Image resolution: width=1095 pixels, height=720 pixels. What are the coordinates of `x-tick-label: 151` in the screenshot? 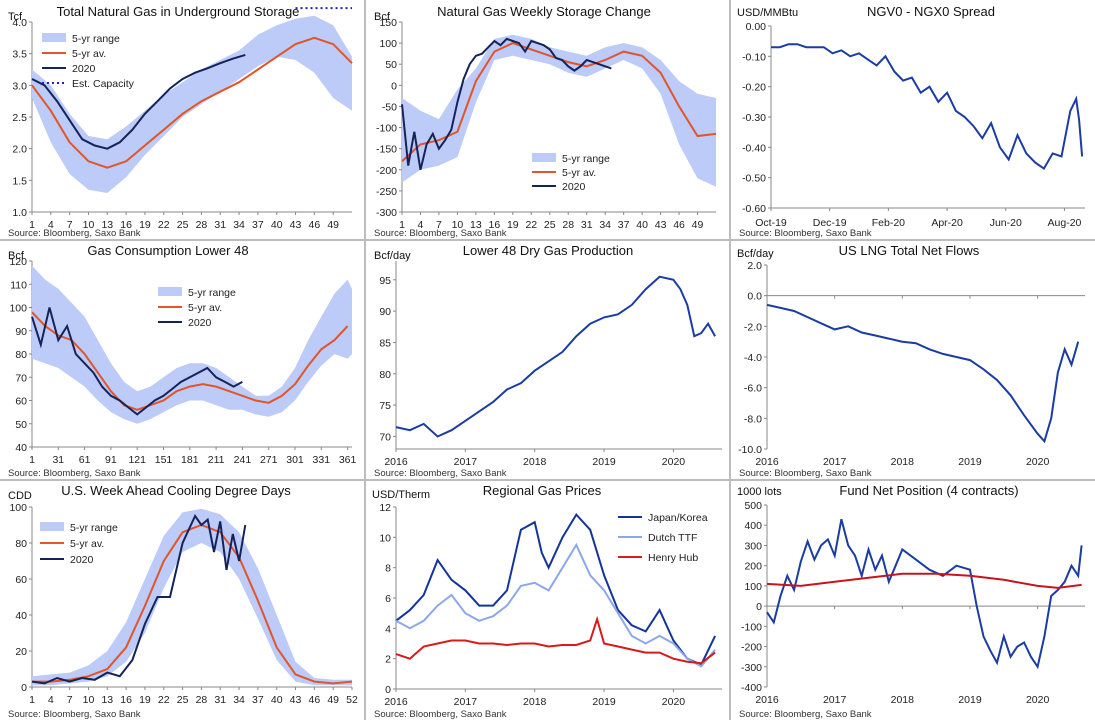 It's located at (164, 460).